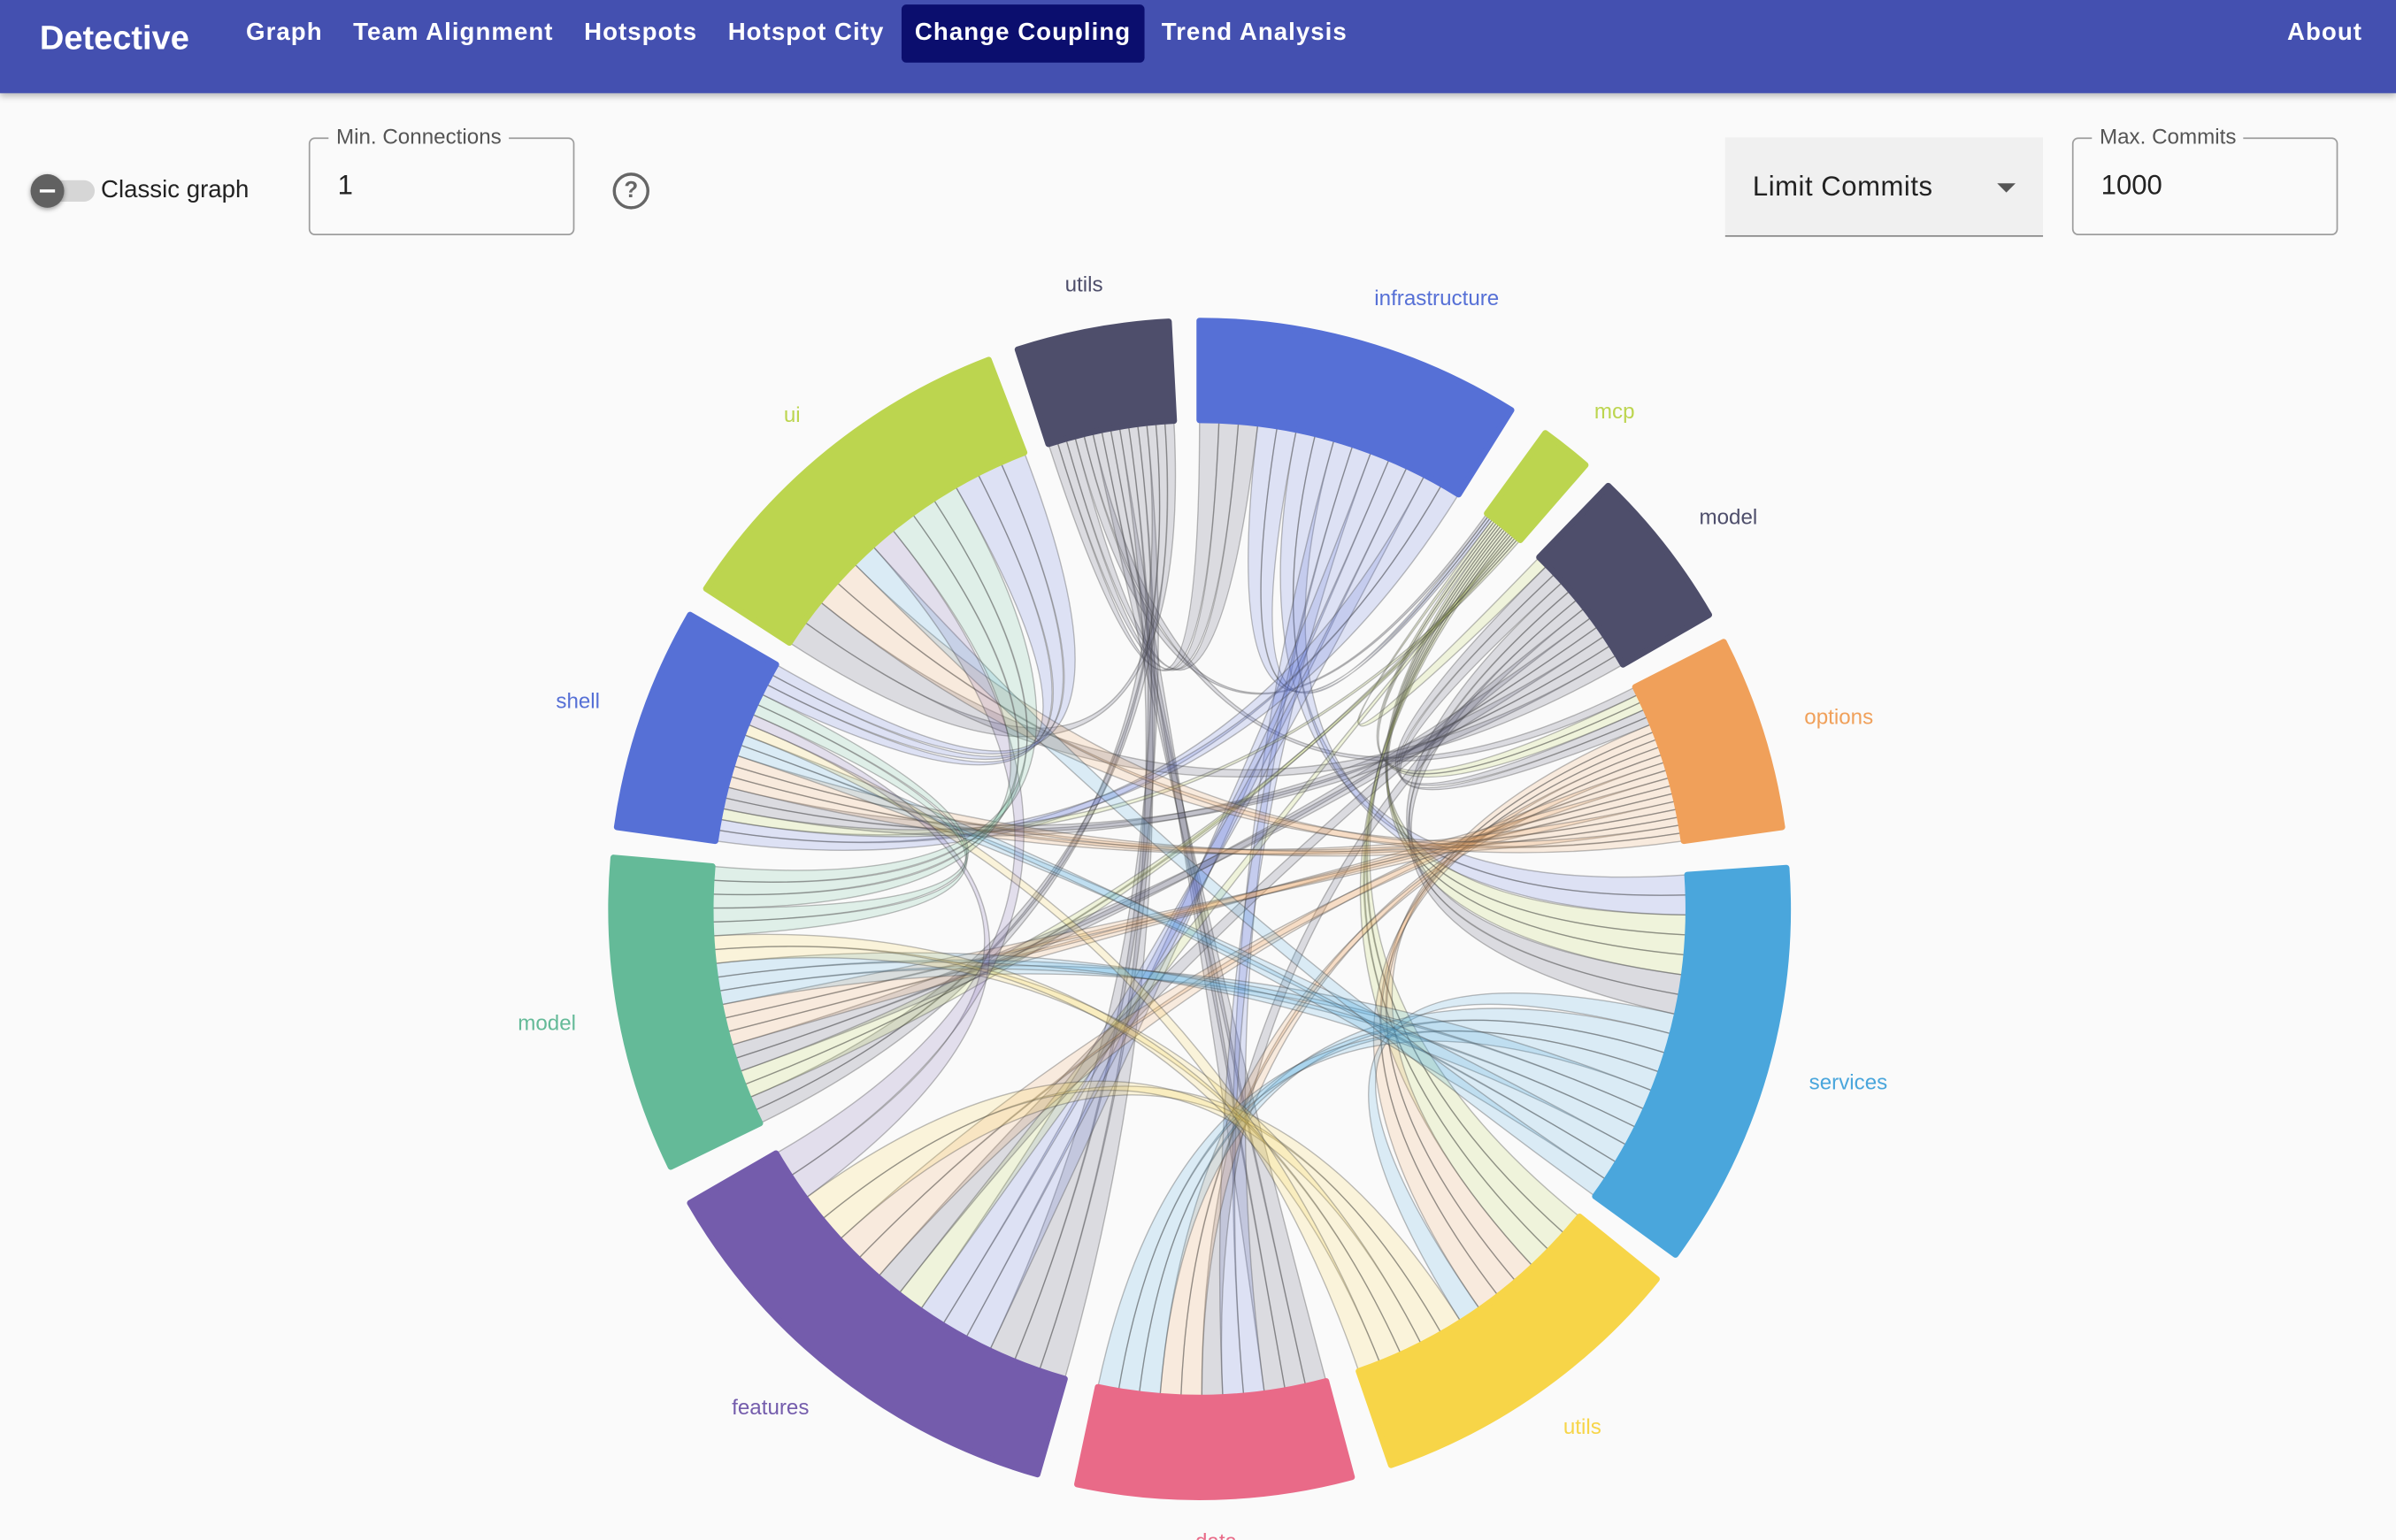 The image size is (2396, 1540). Describe the element at coordinates (345, 185) in the screenshot. I see `field-value: 1` at that location.